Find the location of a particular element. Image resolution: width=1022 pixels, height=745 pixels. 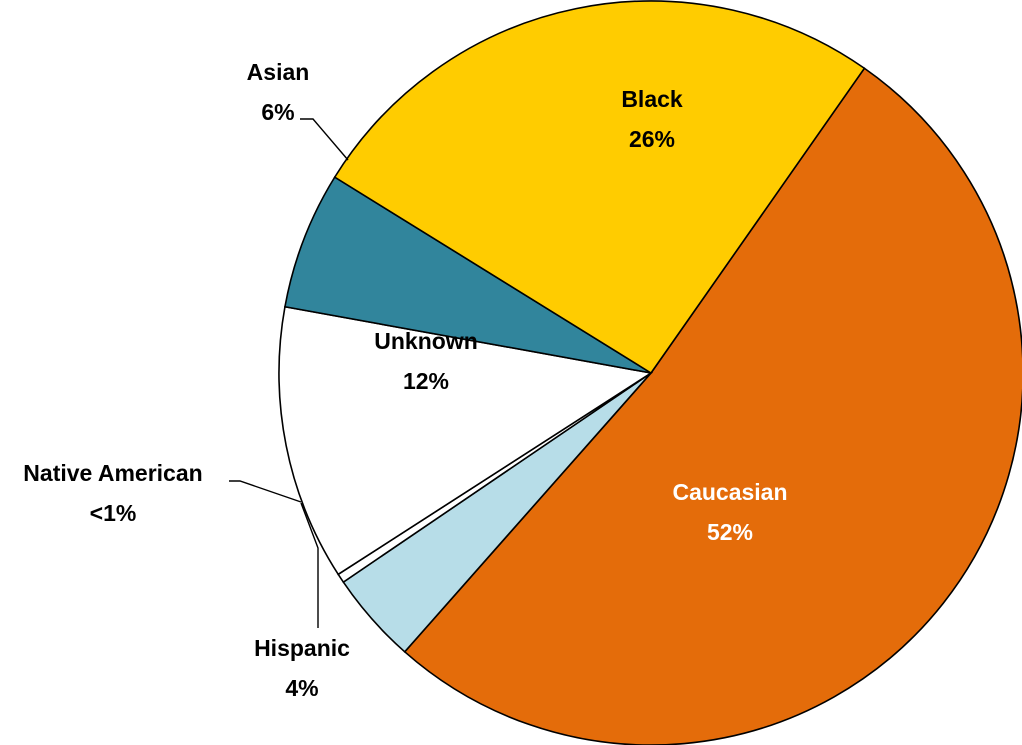

slice-name-hispanic: Hispanic is located at coordinates (302, 648).